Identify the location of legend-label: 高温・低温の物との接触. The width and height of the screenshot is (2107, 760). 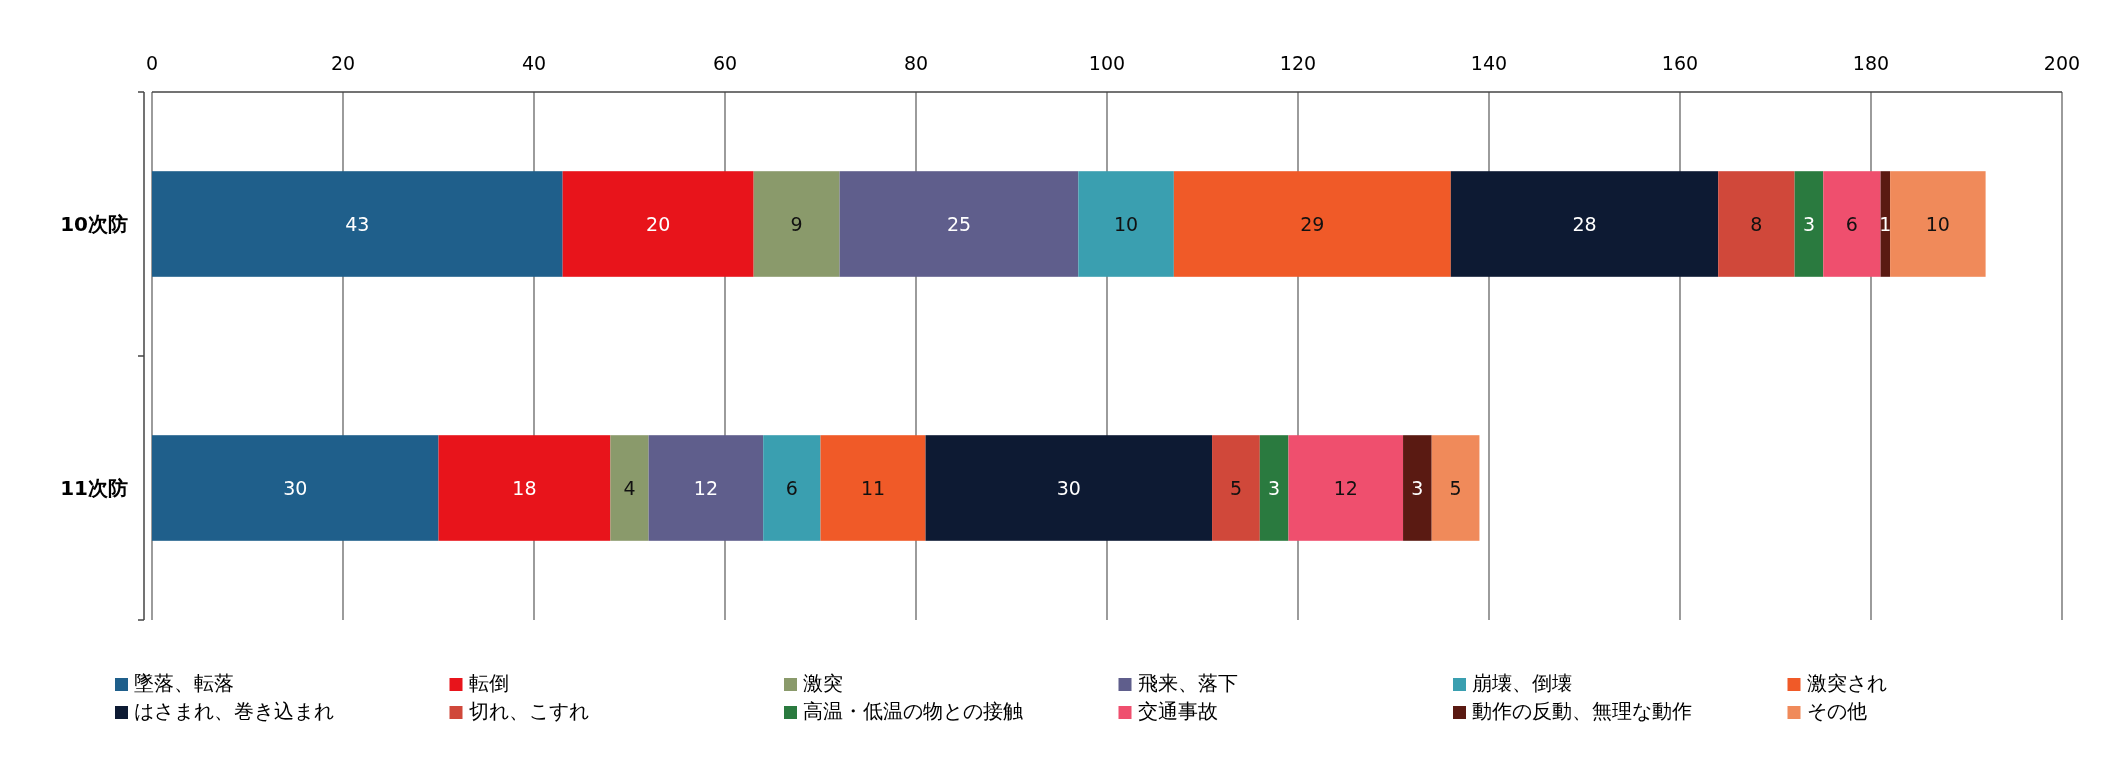
(913, 711).